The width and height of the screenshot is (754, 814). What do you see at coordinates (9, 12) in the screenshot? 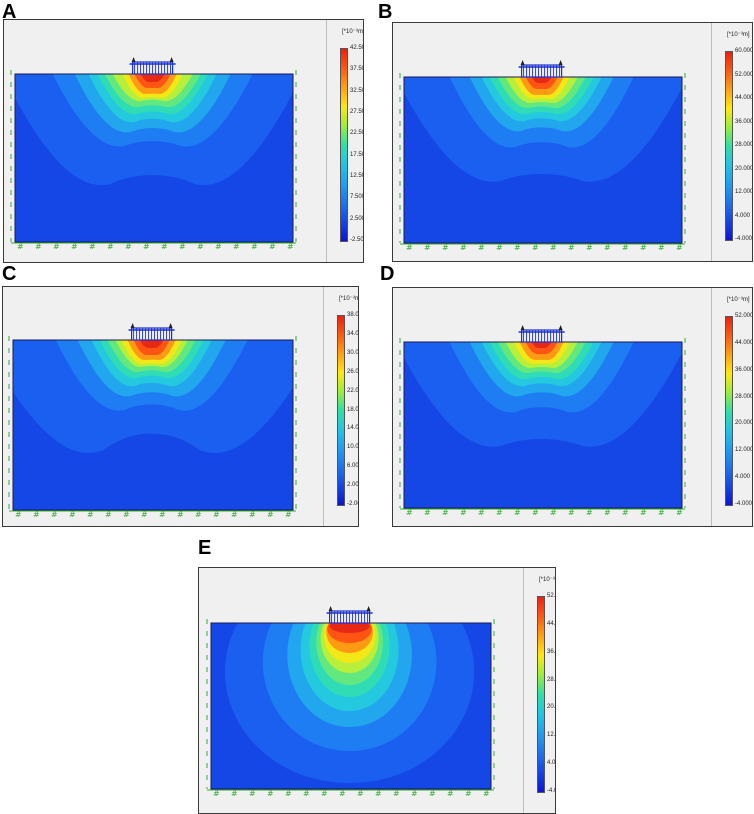
I see `panel-label-a: A` at bounding box center [9, 12].